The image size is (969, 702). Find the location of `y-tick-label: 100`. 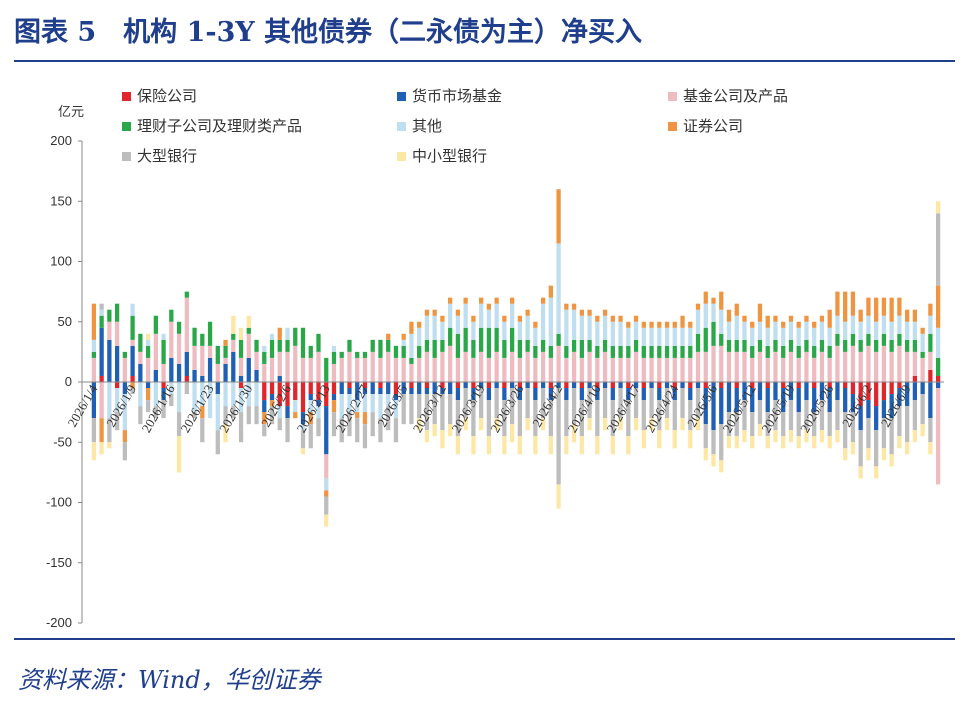

y-tick-label: 100 is located at coordinates (61, 261).